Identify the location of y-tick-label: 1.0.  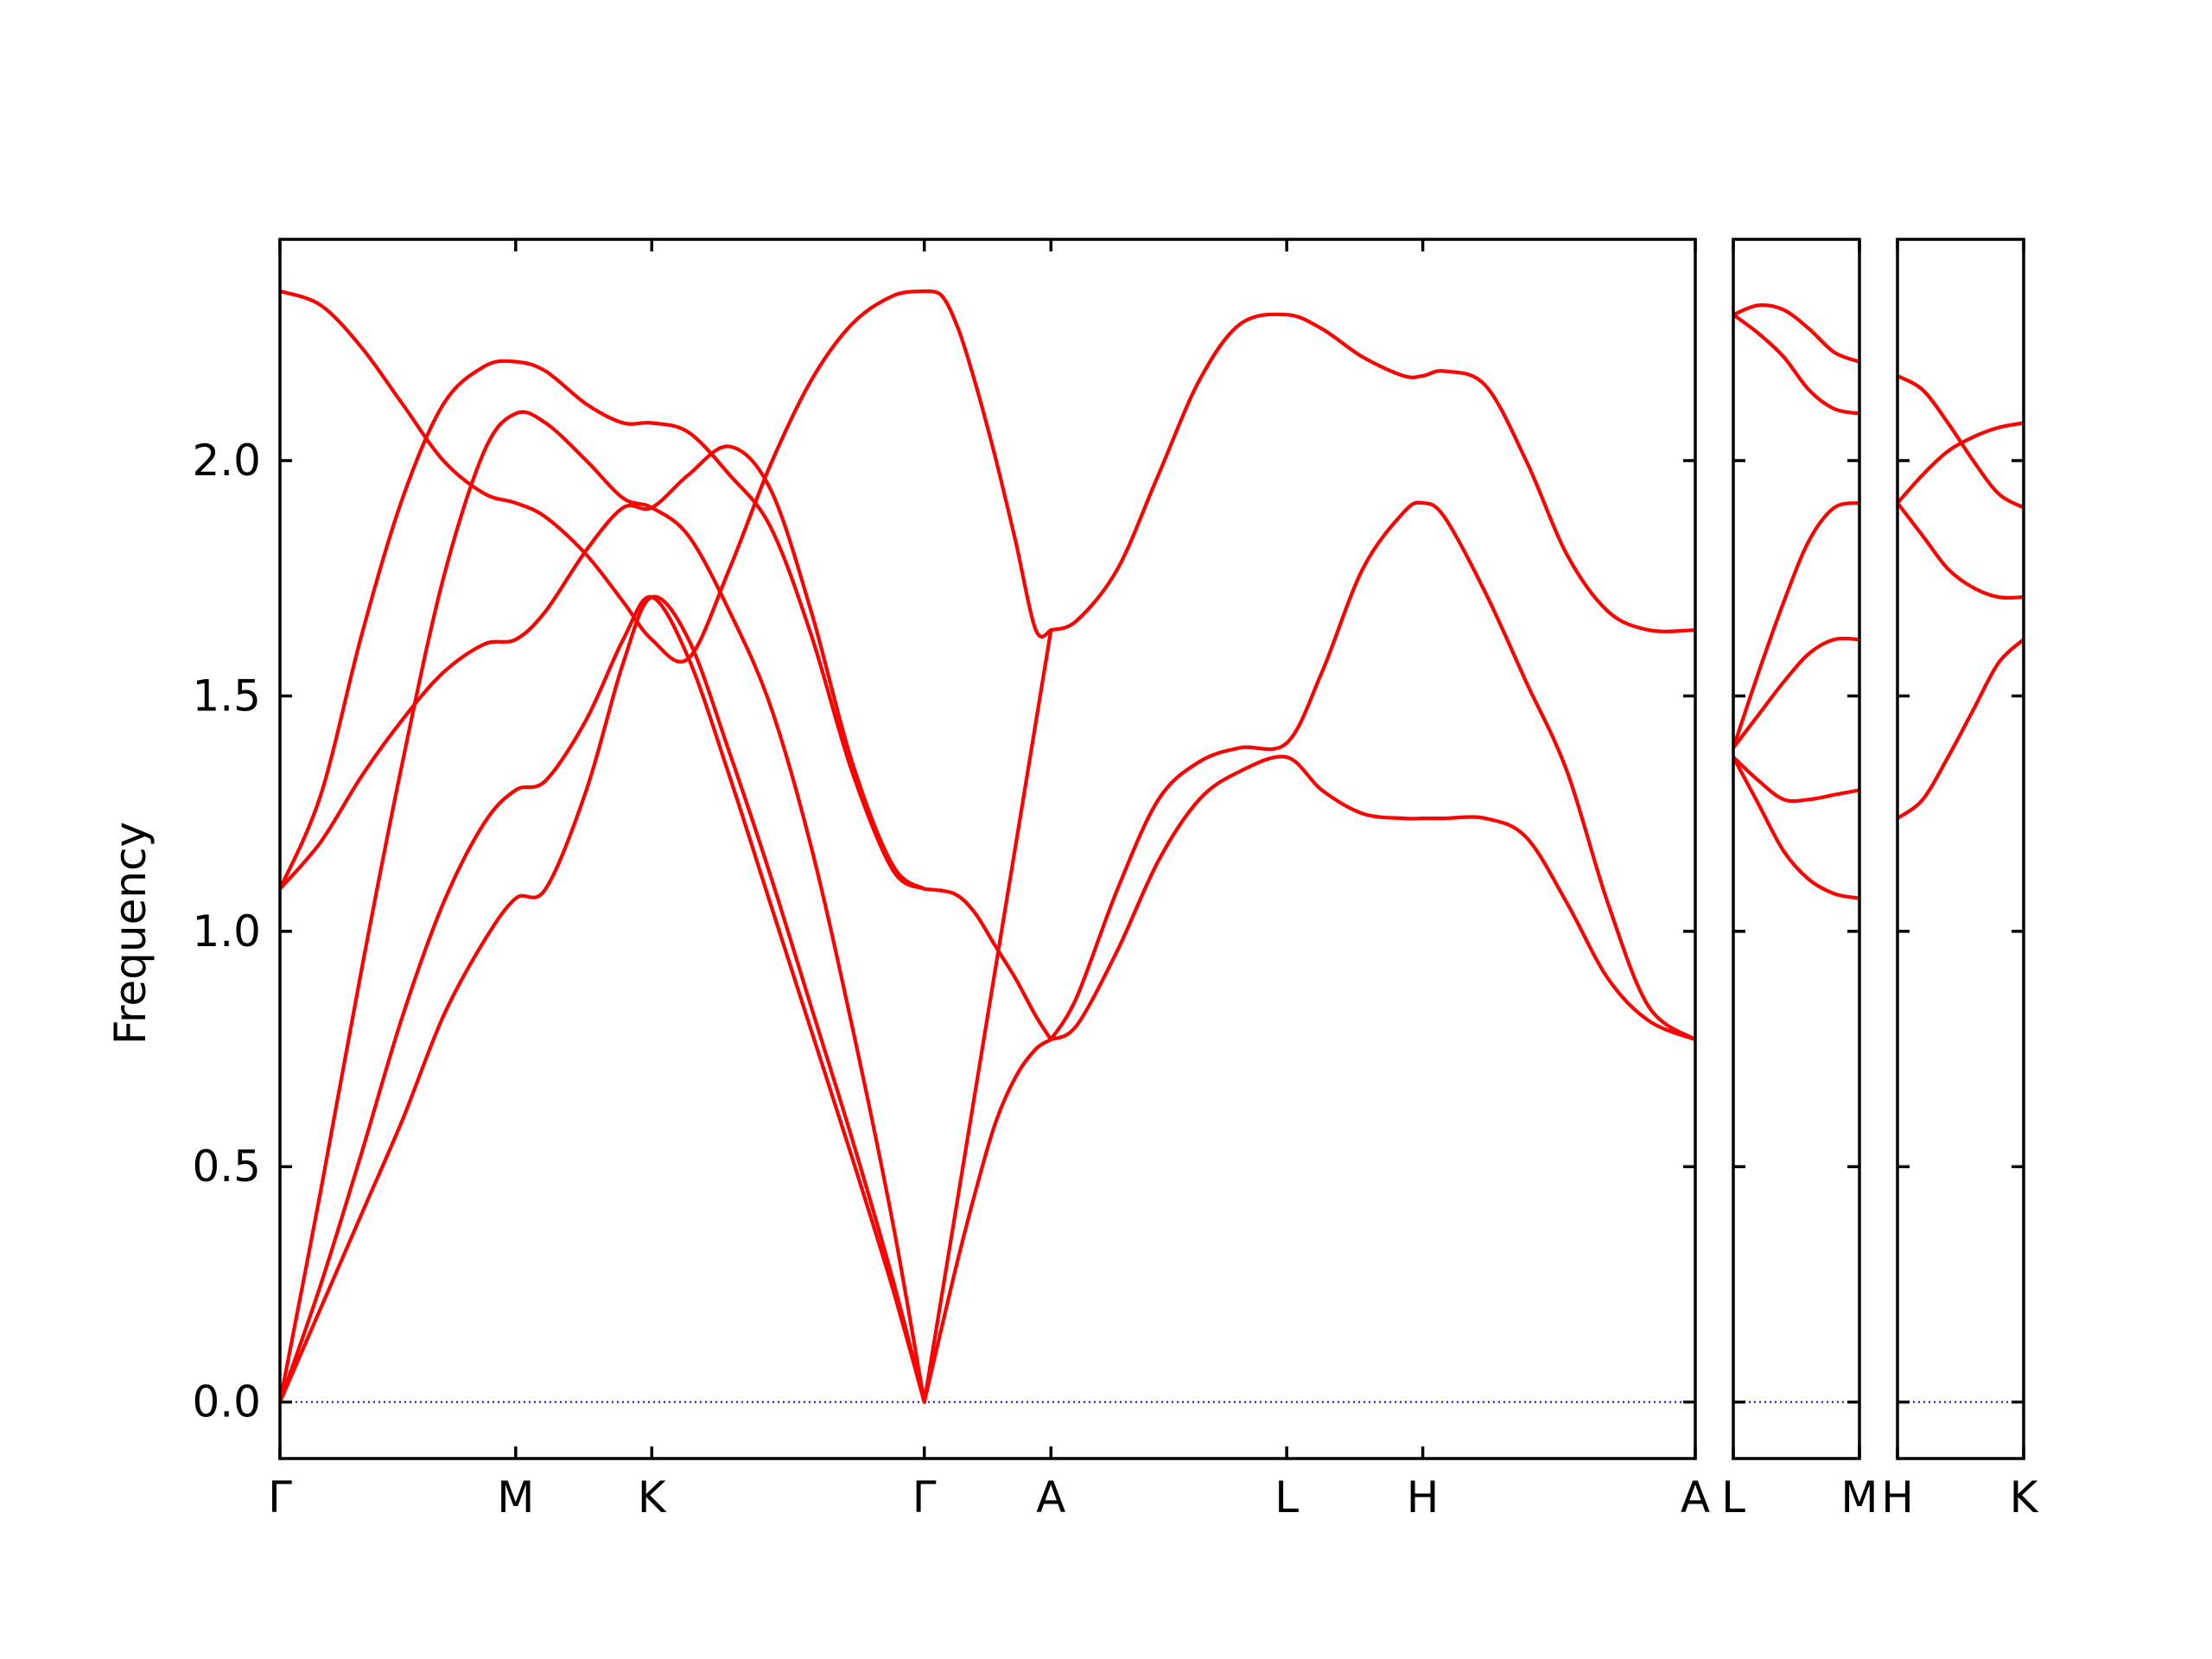
(226, 932).